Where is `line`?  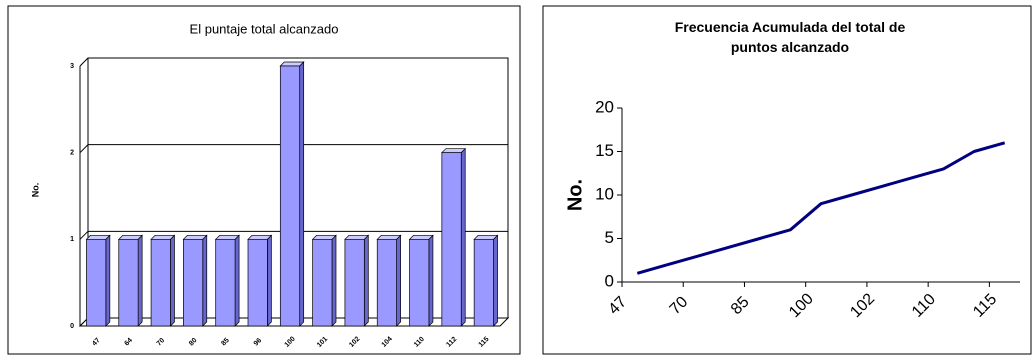
line is located at coordinates (821, 208).